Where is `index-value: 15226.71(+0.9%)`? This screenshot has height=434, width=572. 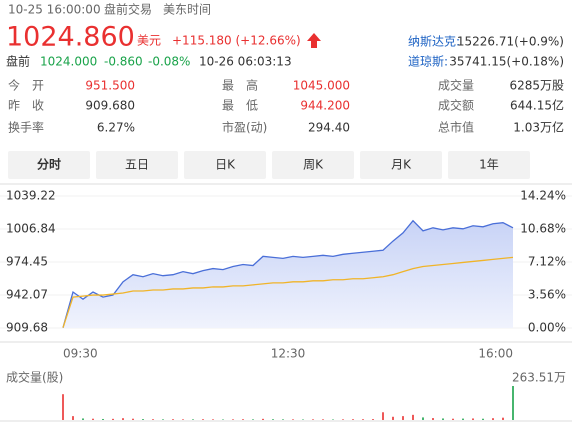
index-value: 15226.71(+0.9%) is located at coordinates (510, 42).